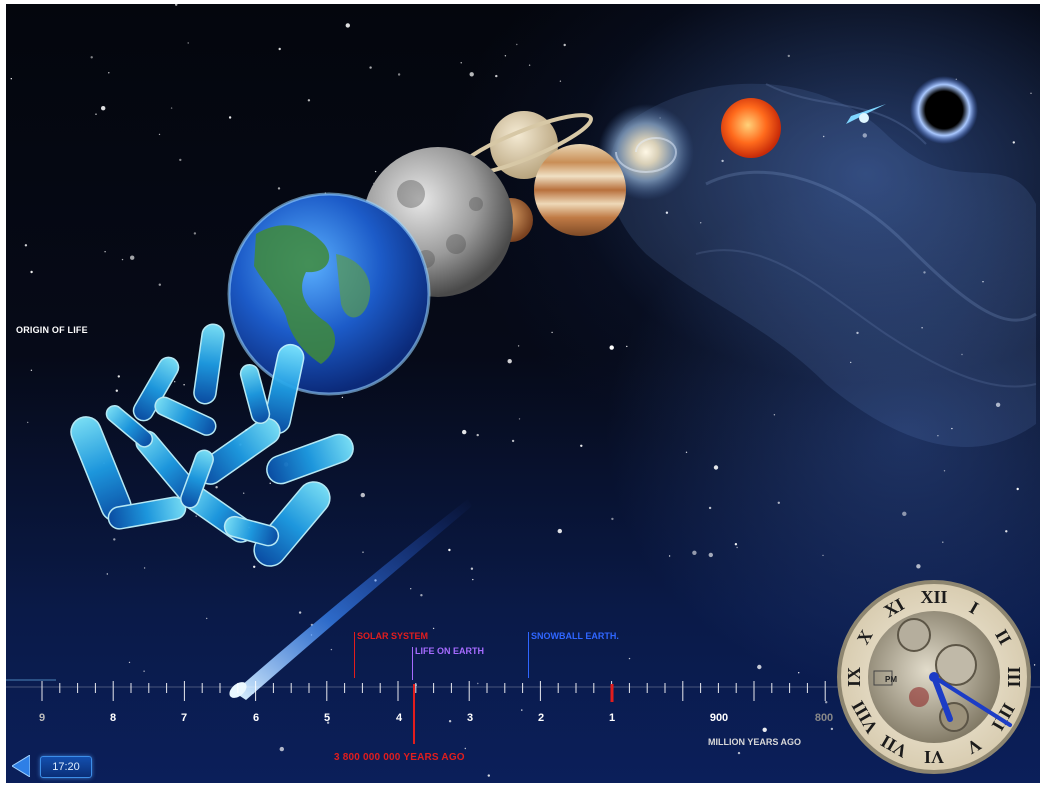  I want to click on clock-hour-hand, so click(942, 698).